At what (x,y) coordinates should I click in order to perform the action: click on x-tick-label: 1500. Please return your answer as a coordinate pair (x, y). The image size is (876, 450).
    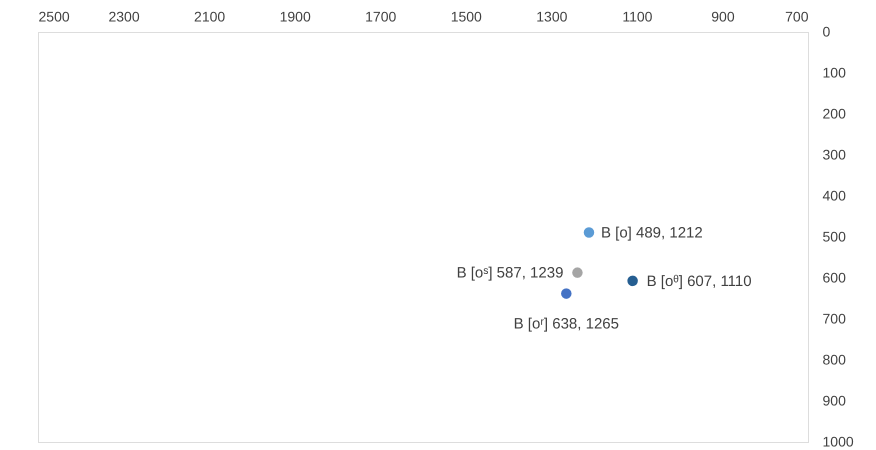
    Looking at the image, I should click on (466, 16).